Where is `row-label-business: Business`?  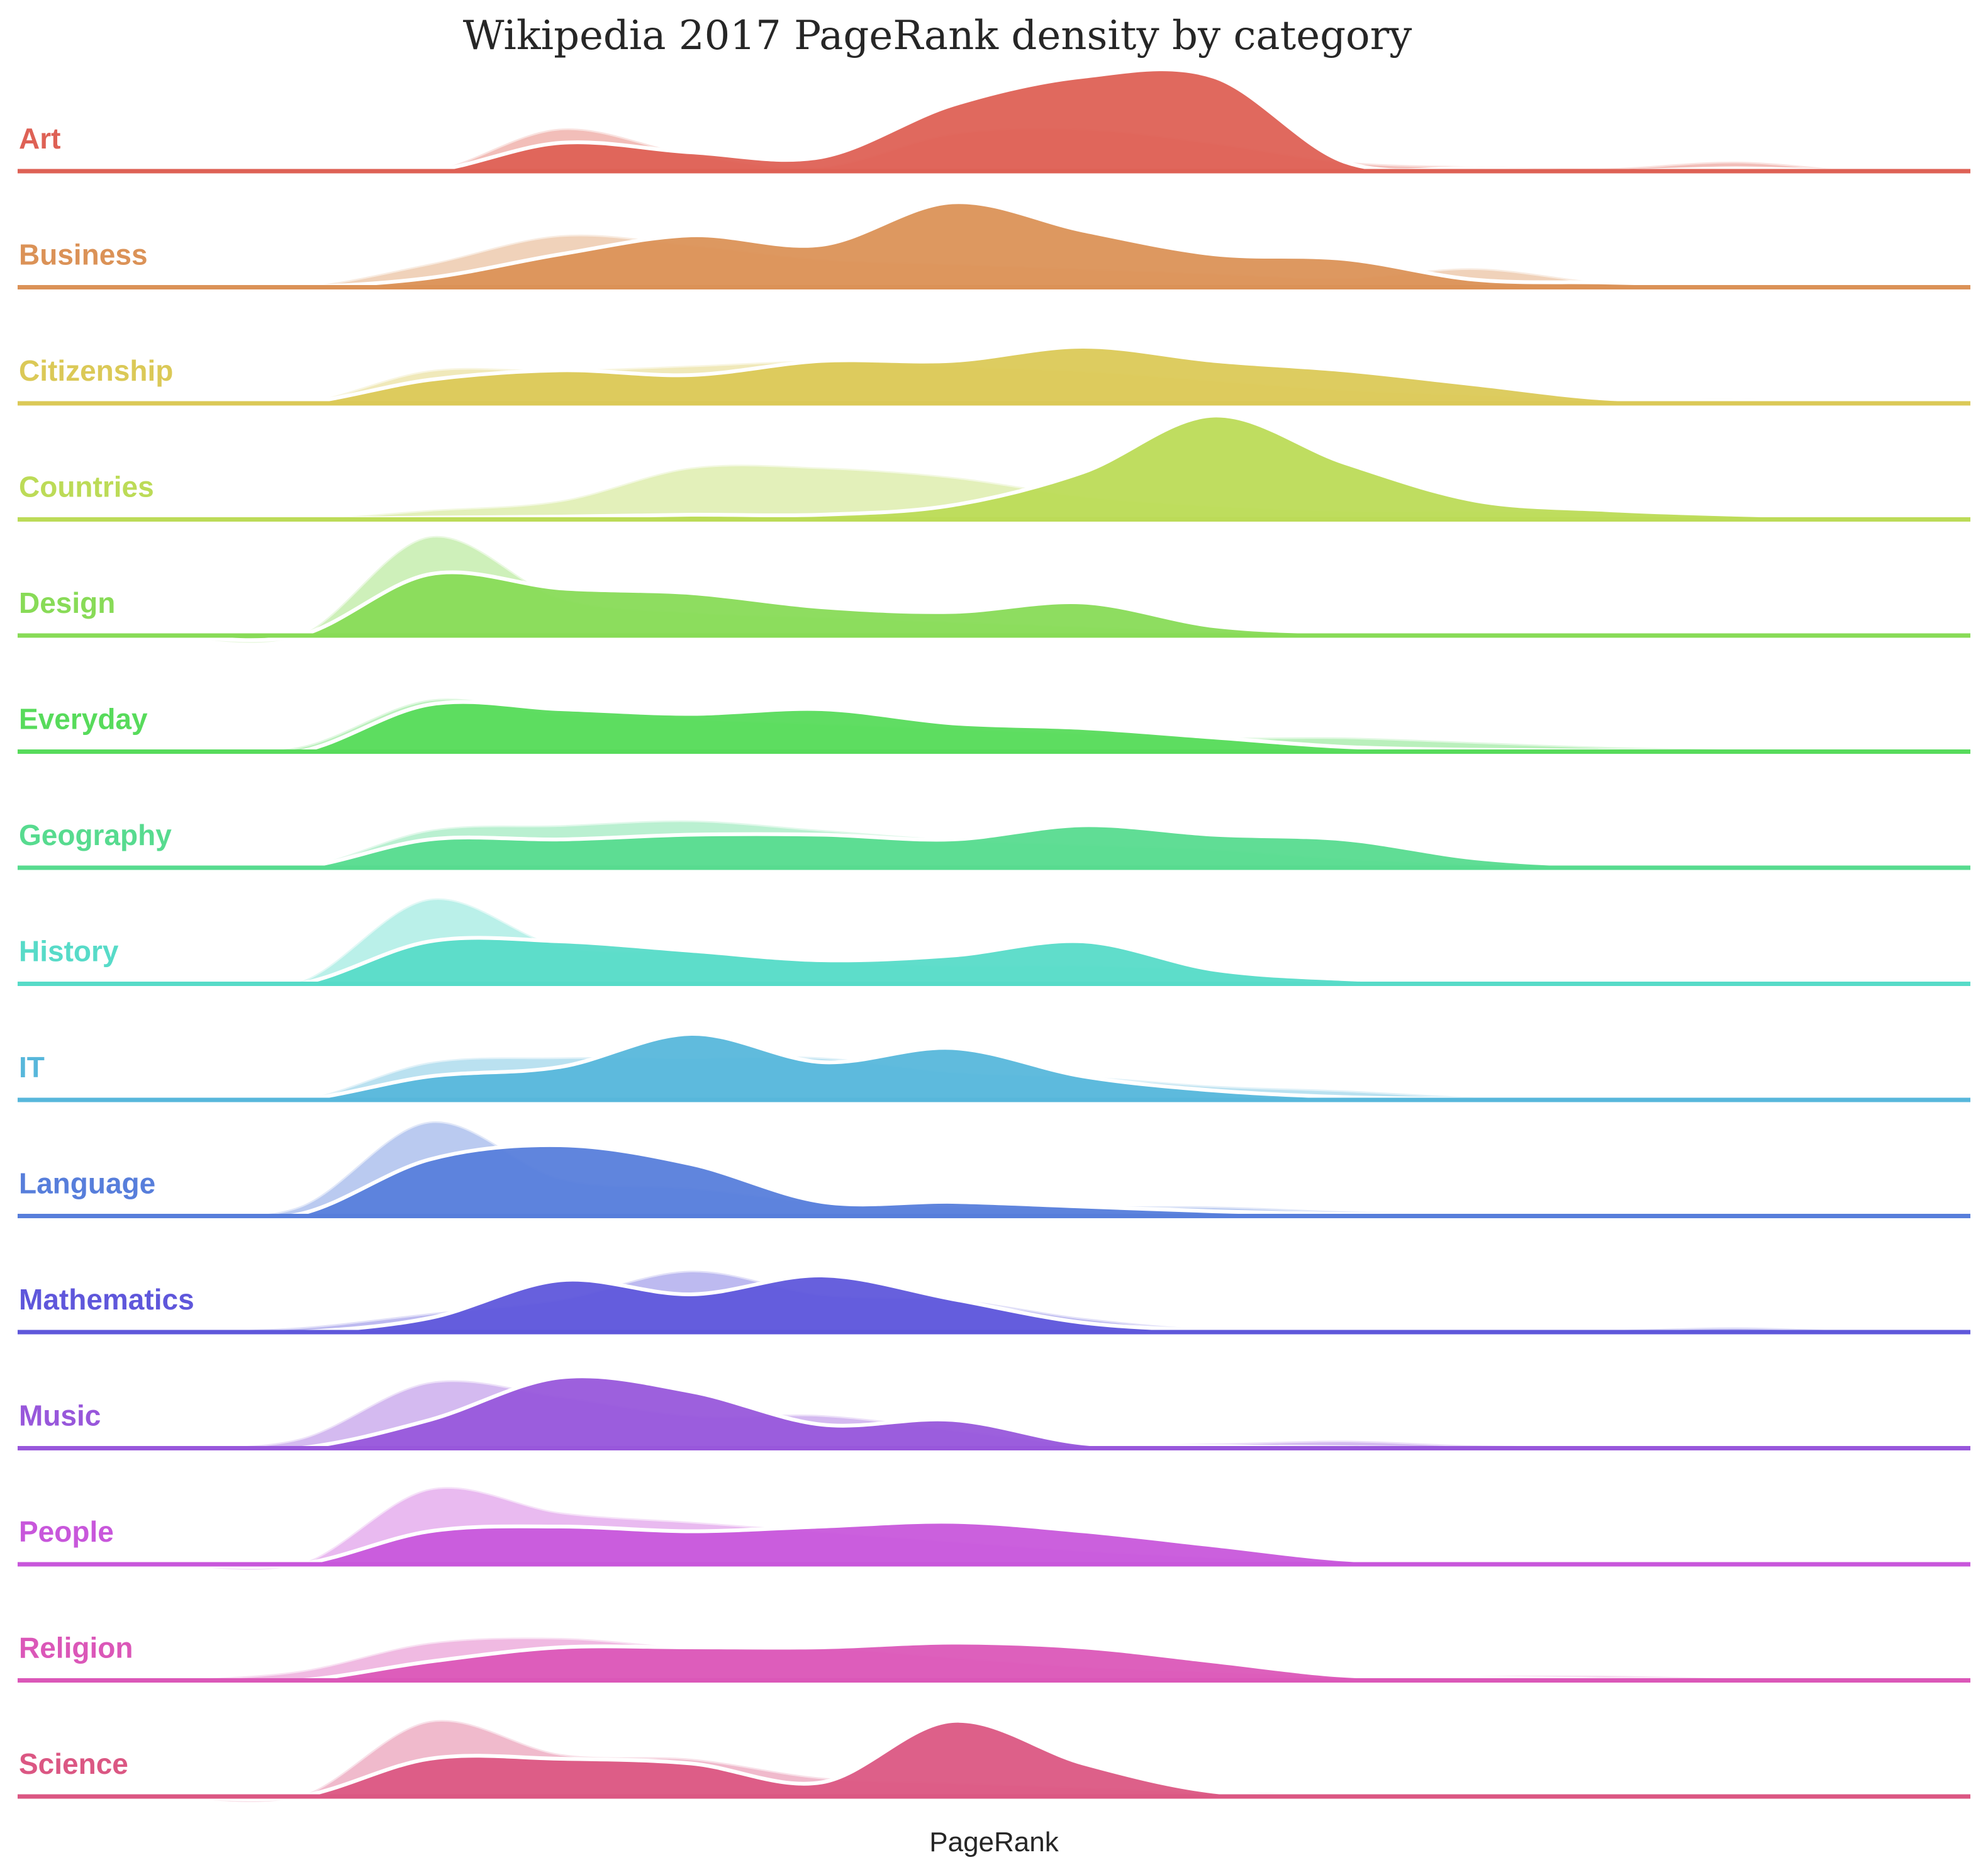 row-label-business: Business is located at coordinates (83, 254).